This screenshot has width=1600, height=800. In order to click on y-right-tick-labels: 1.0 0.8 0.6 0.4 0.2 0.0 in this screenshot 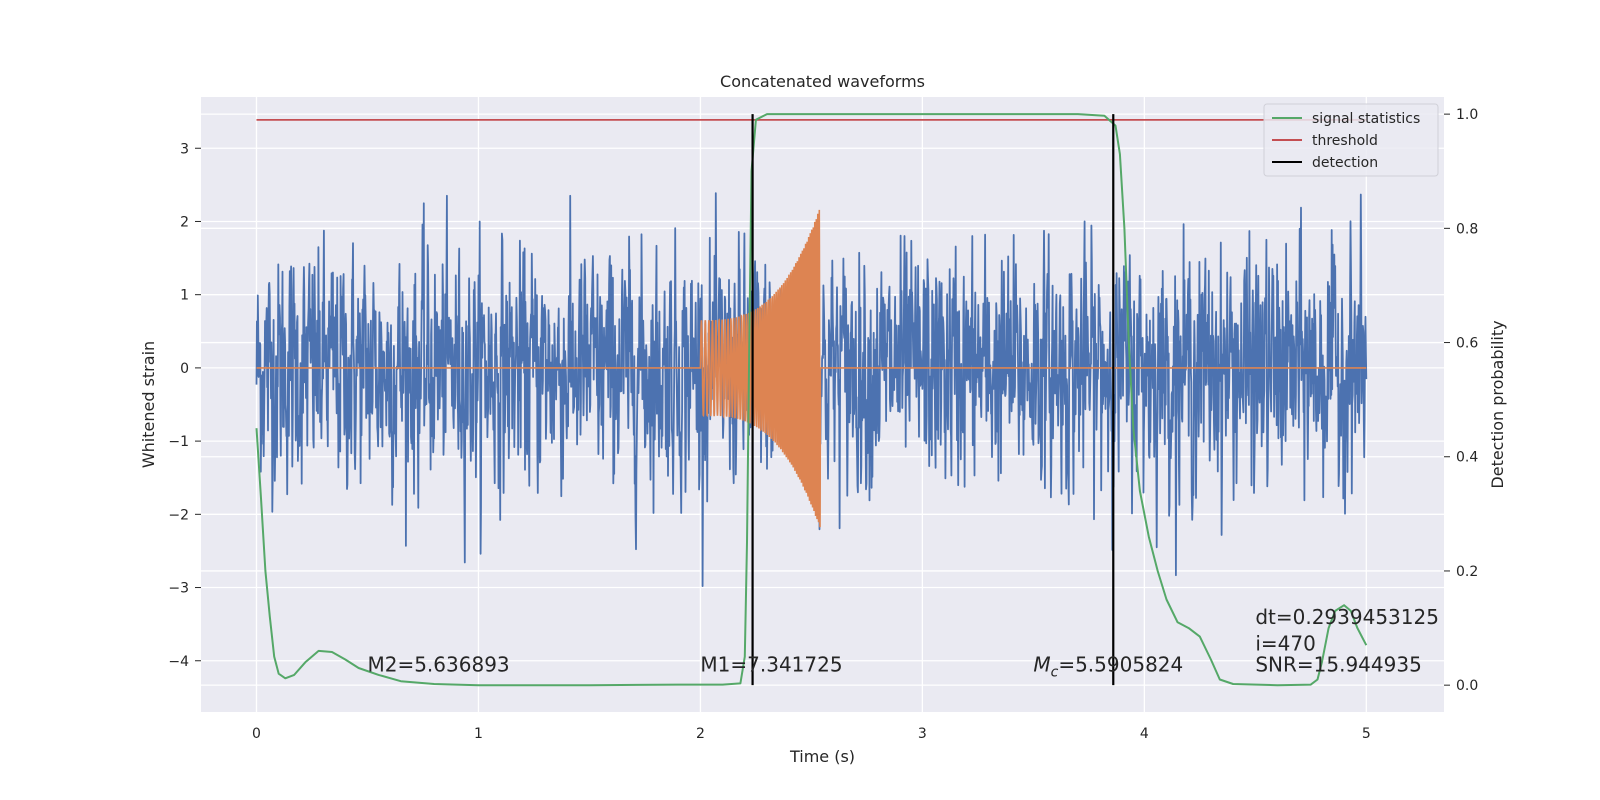, I will do `click(1461, 400)`.